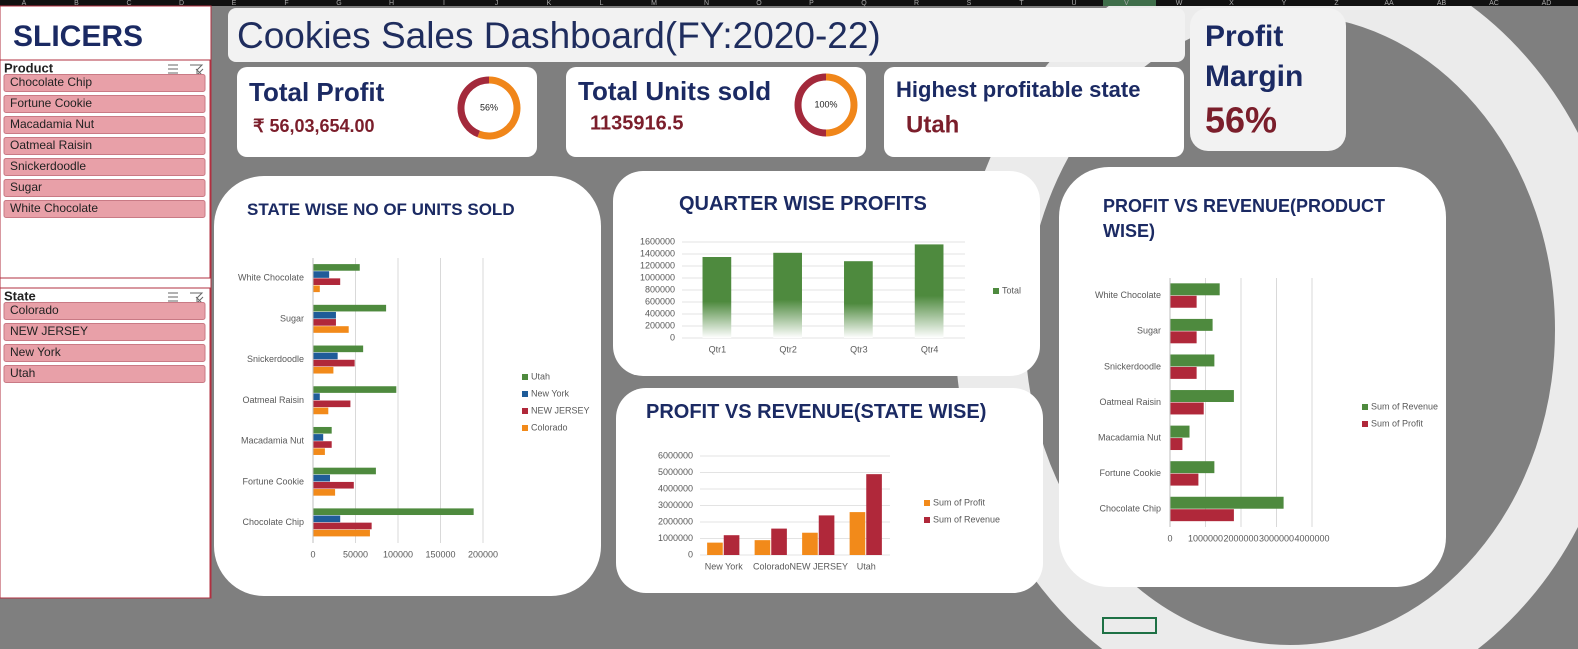 This screenshot has width=1578, height=649. What do you see at coordinates (48, 166) in the screenshot?
I see `slicer-item-label: Snickerdoodle` at bounding box center [48, 166].